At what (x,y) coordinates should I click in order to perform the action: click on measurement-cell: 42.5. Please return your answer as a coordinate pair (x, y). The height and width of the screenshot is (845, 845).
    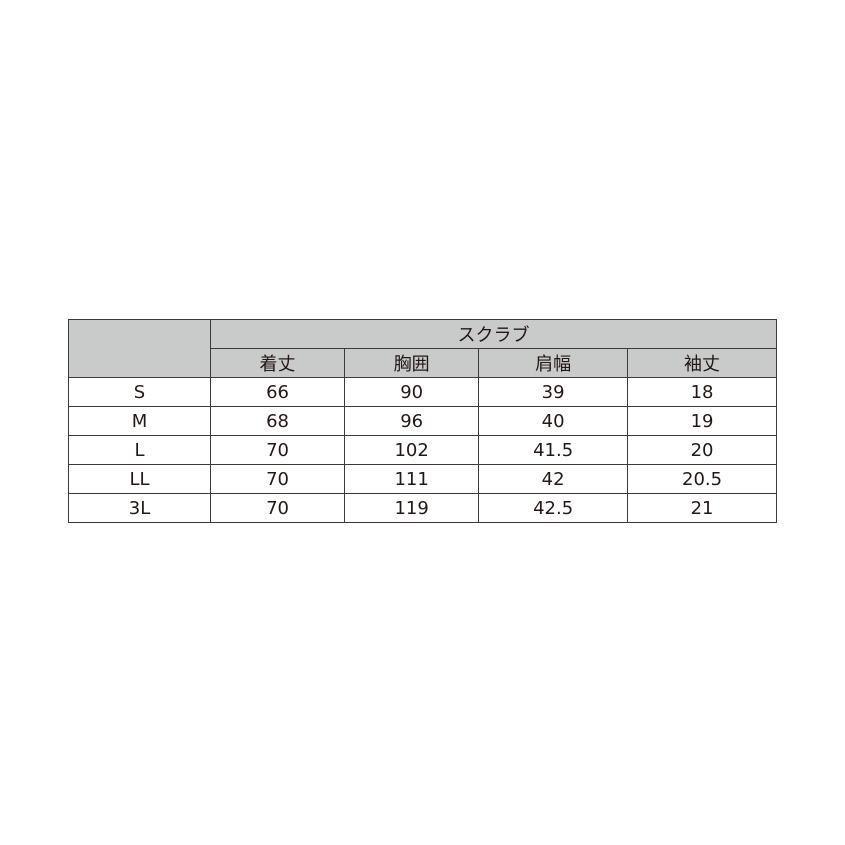
    Looking at the image, I should click on (553, 508).